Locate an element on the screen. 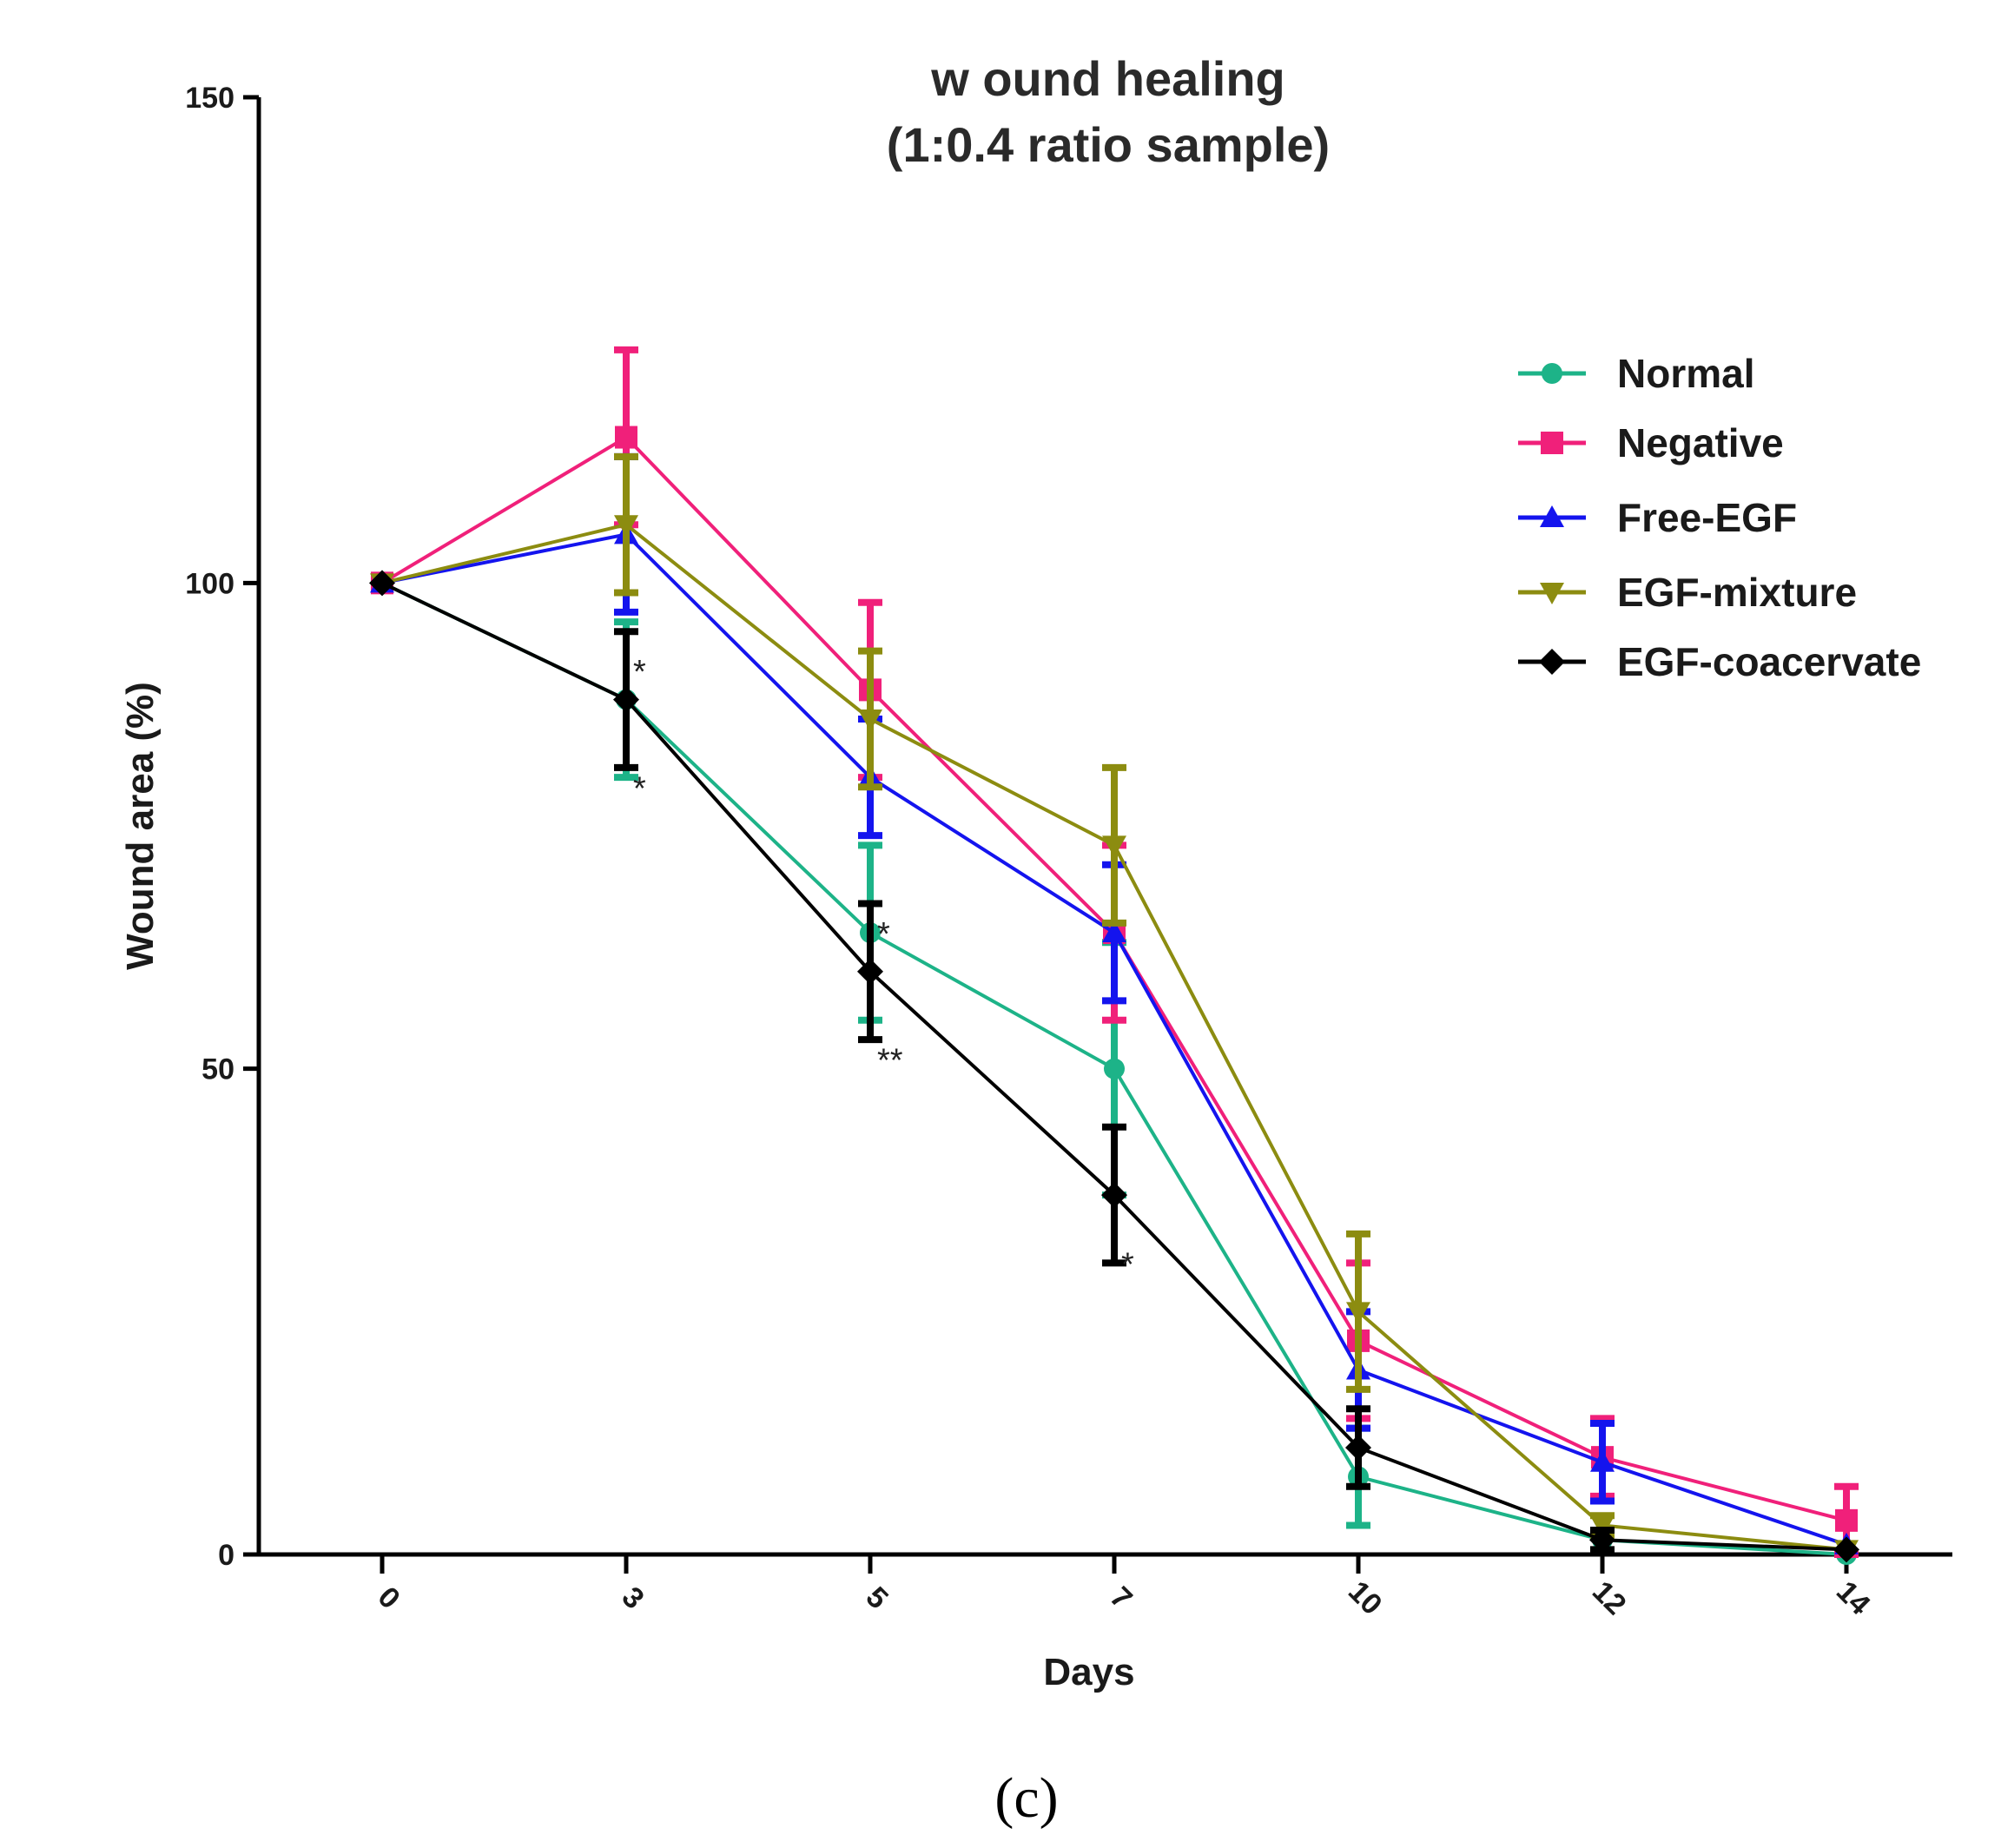  y-tick-label: 100 is located at coordinates (209, 584).